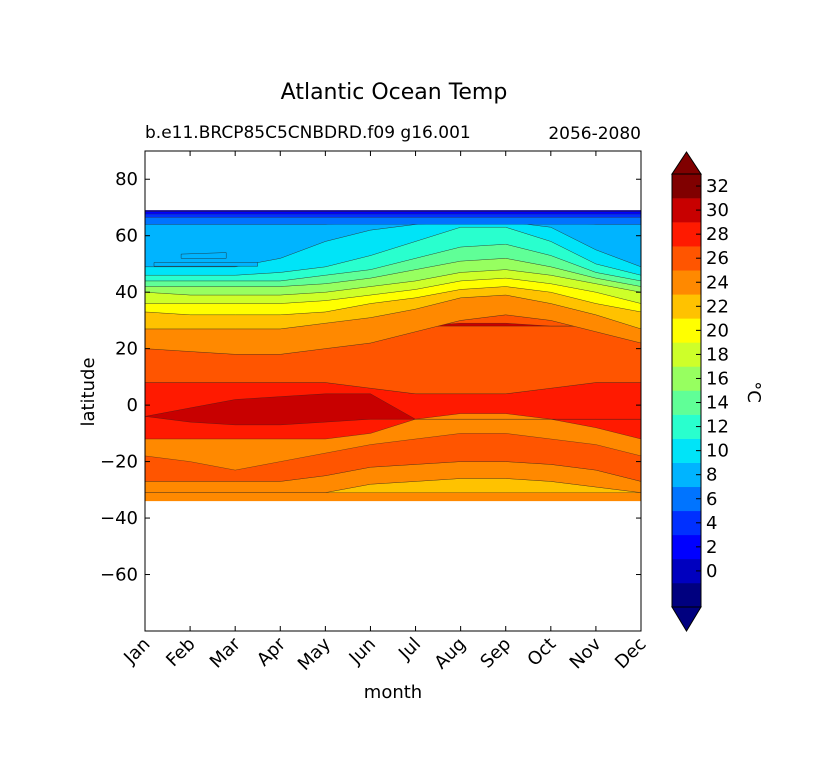 This screenshot has height=778, width=834. What do you see at coordinates (308, 133) in the screenshot?
I see `chart-subtitle-left: b.e11.BRCP85C5CNBDRD.f09 g16.001` at bounding box center [308, 133].